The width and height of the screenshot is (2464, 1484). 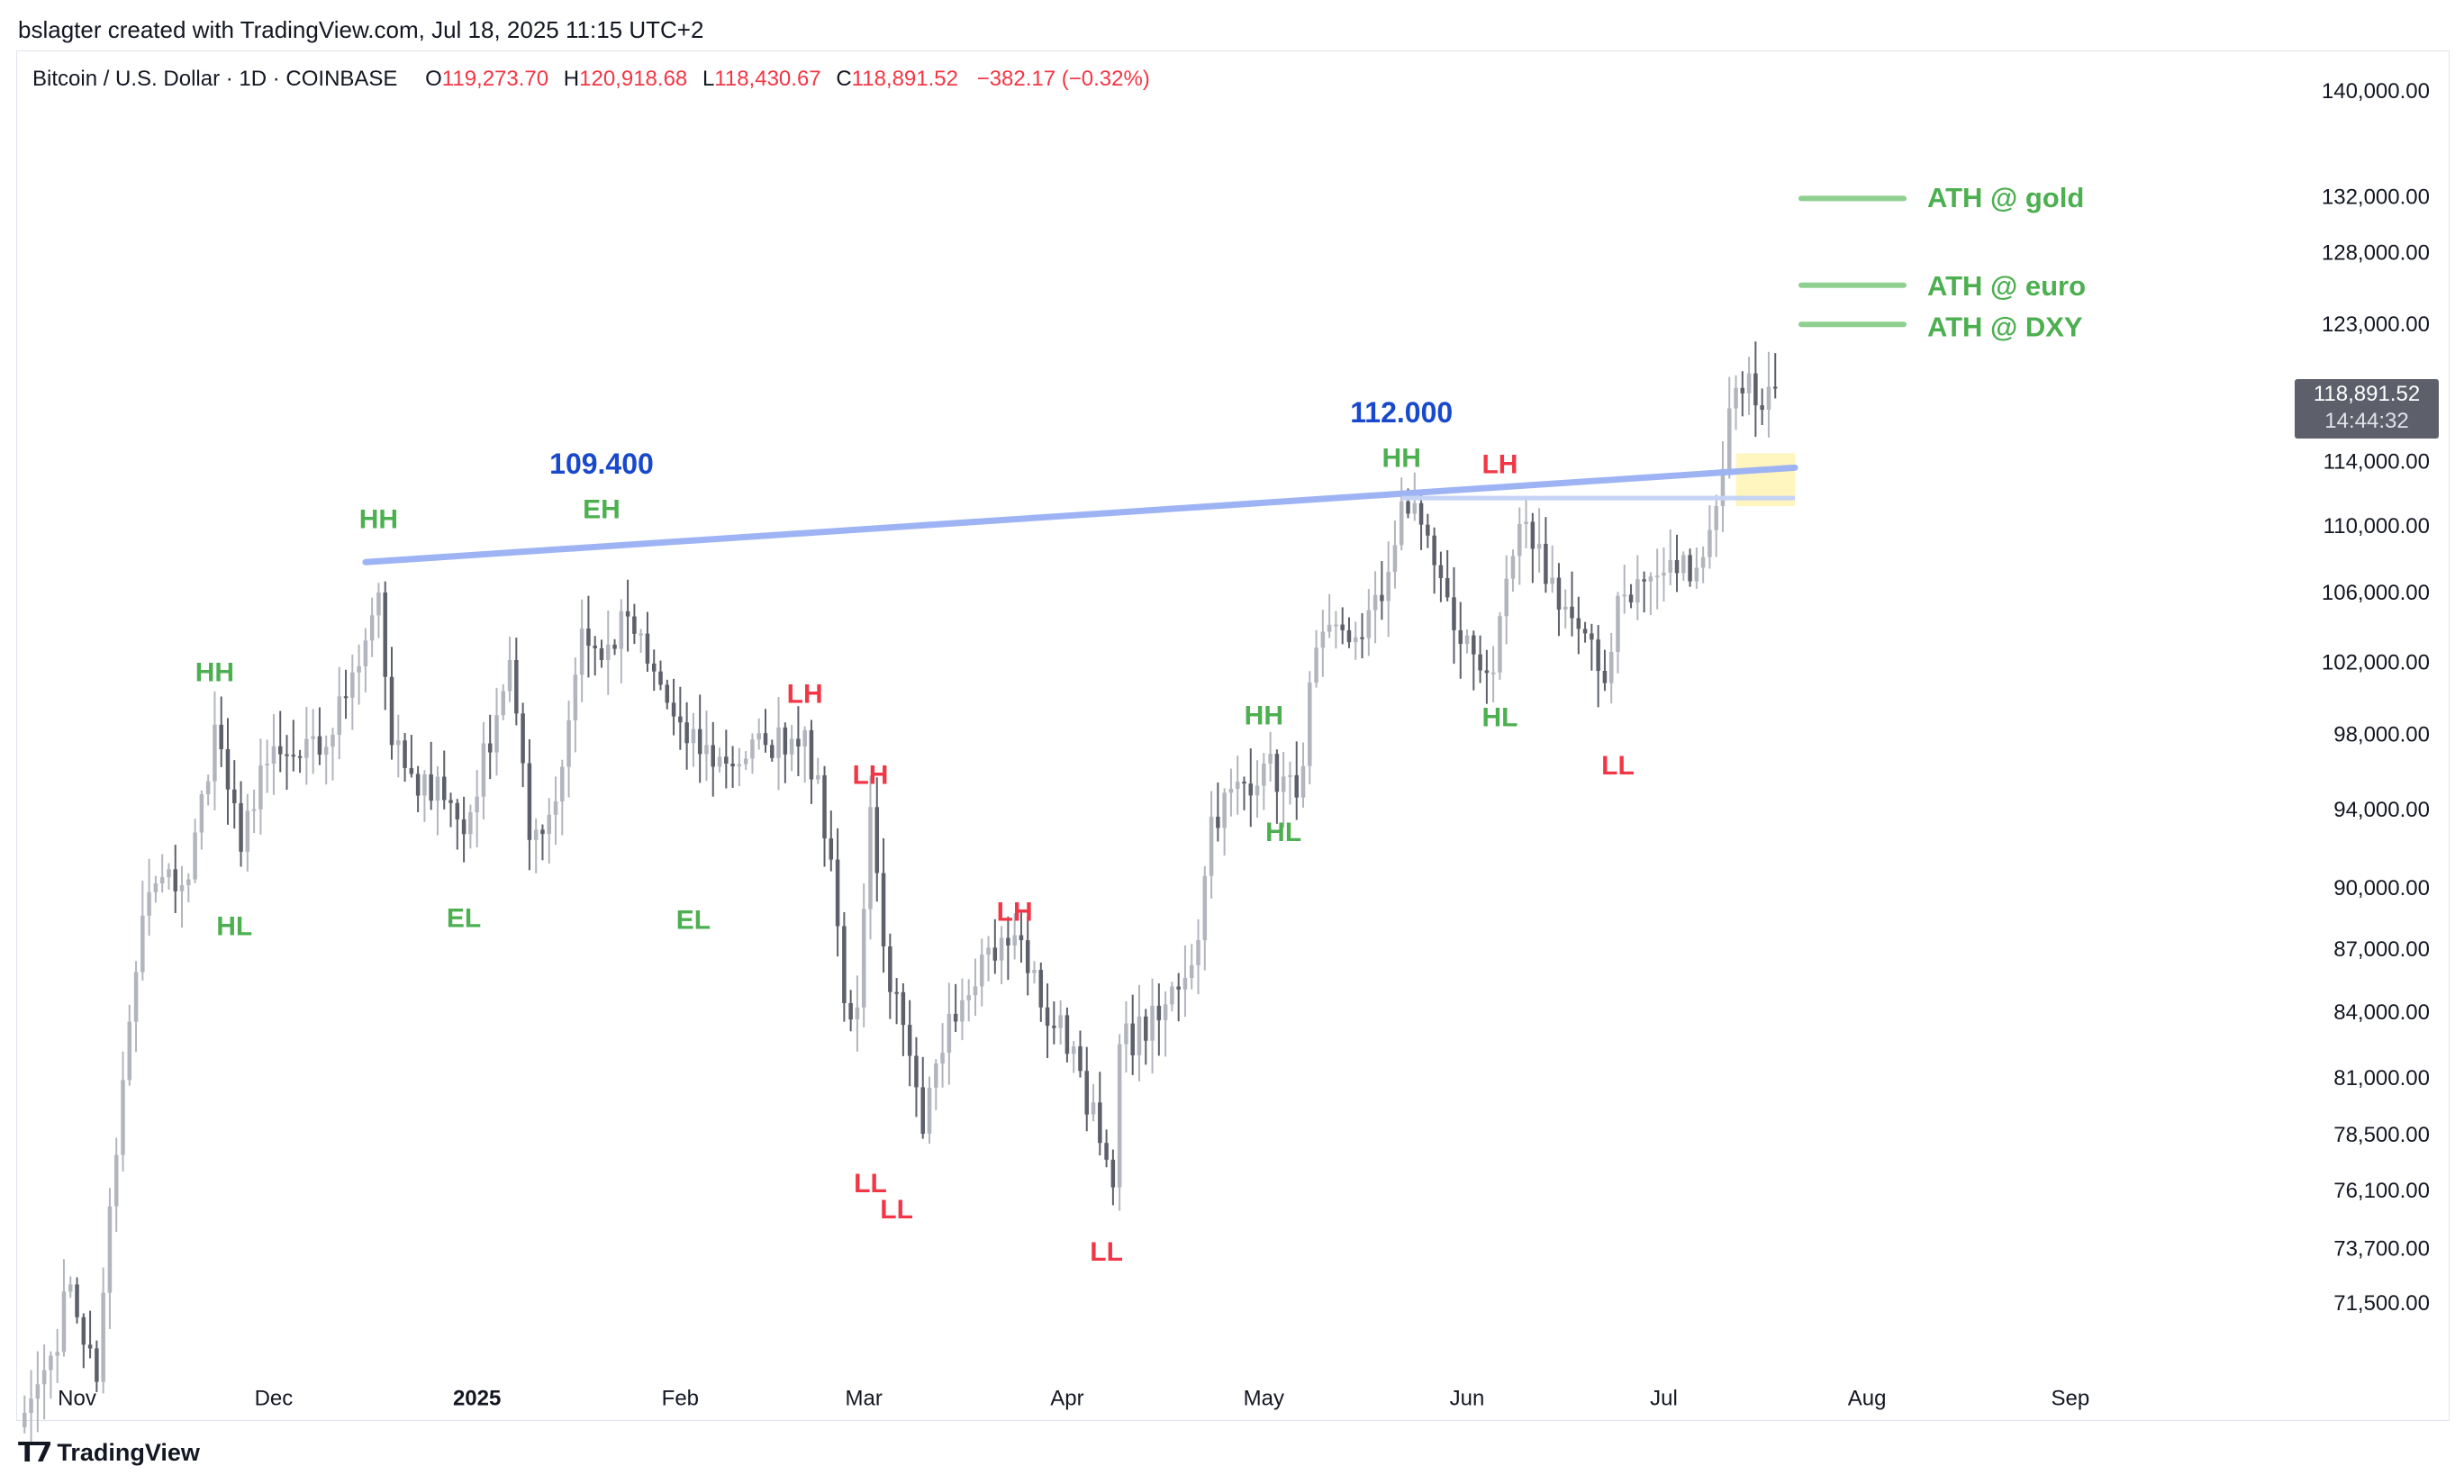 What do you see at coordinates (2381, 950) in the screenshot?
I see `y-tick-label: 87,000.00` at bounding box center [2381, 950].